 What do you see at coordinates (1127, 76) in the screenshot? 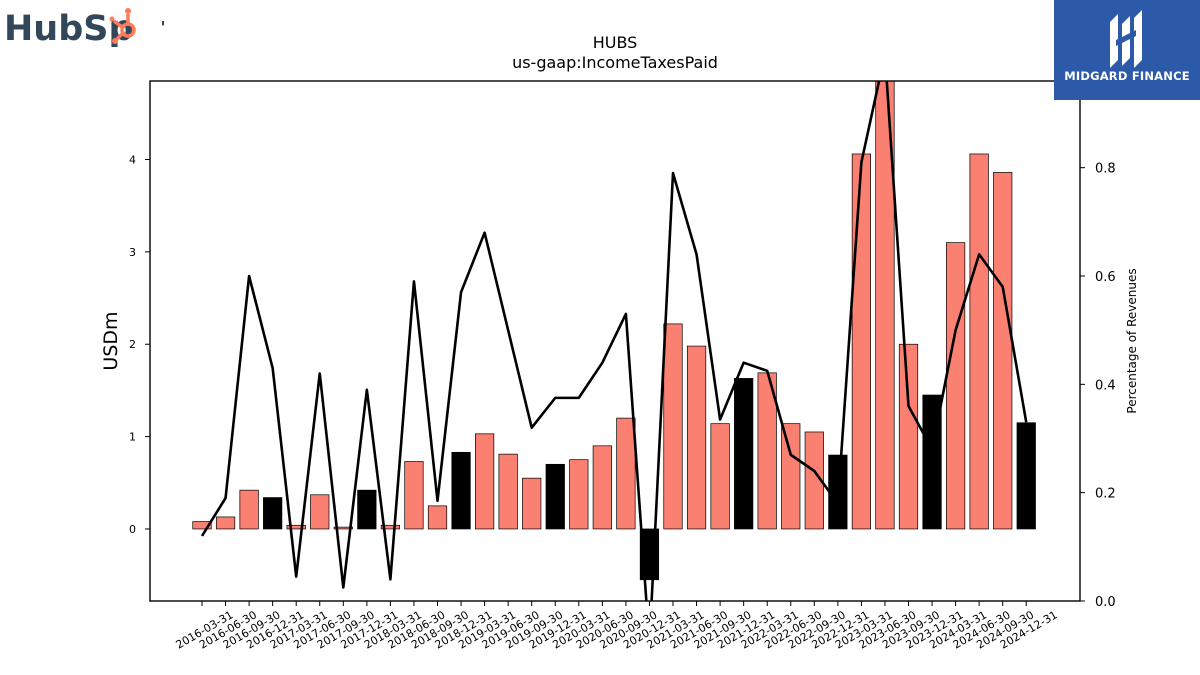
I see `midgard-finance-text: MIDGARD FINANCE` at bounding box center [1127, 76].